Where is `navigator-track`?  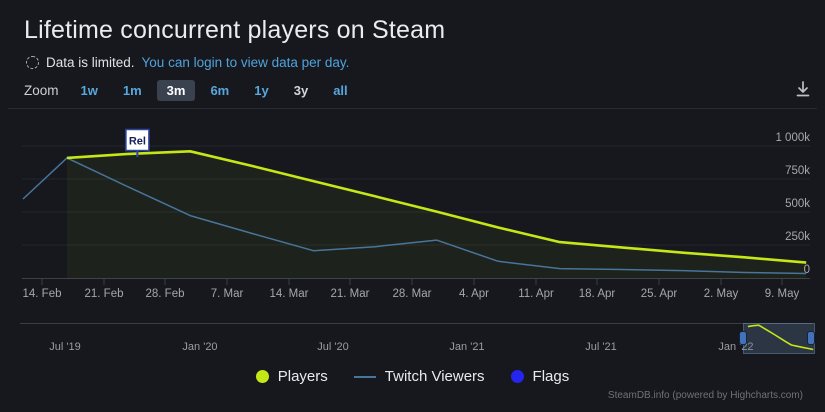
navigator-track is located at coordinates (416, 338).